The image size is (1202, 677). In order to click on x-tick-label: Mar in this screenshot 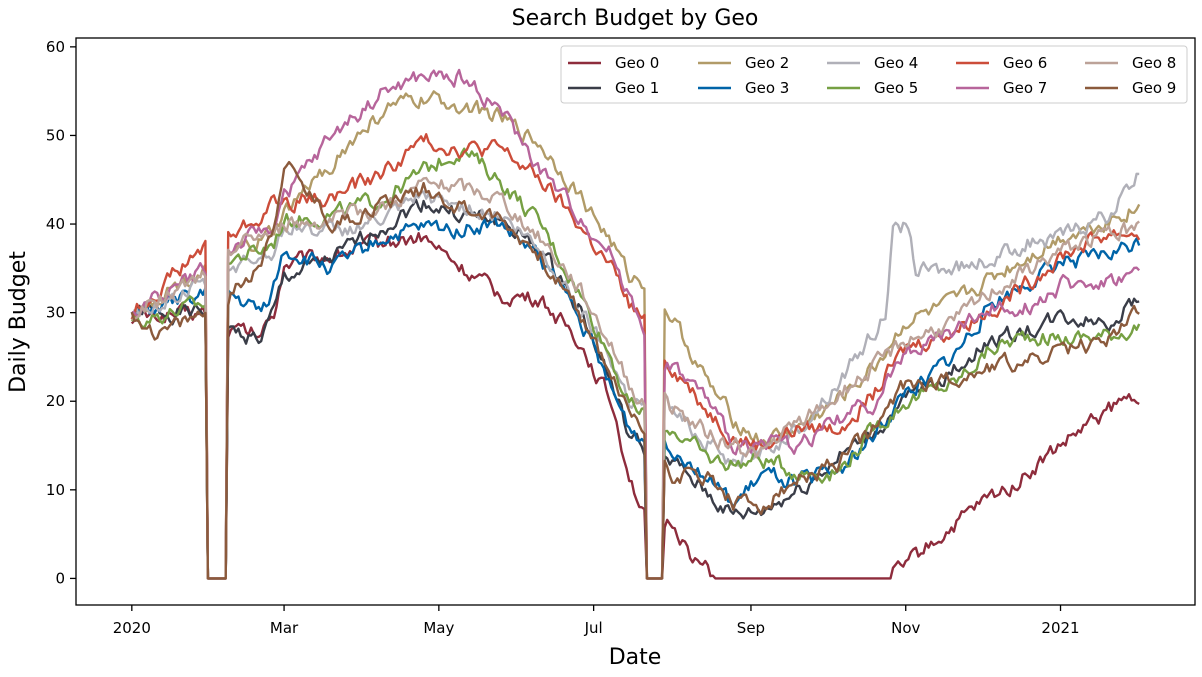, I will do `click(284, 628)`.